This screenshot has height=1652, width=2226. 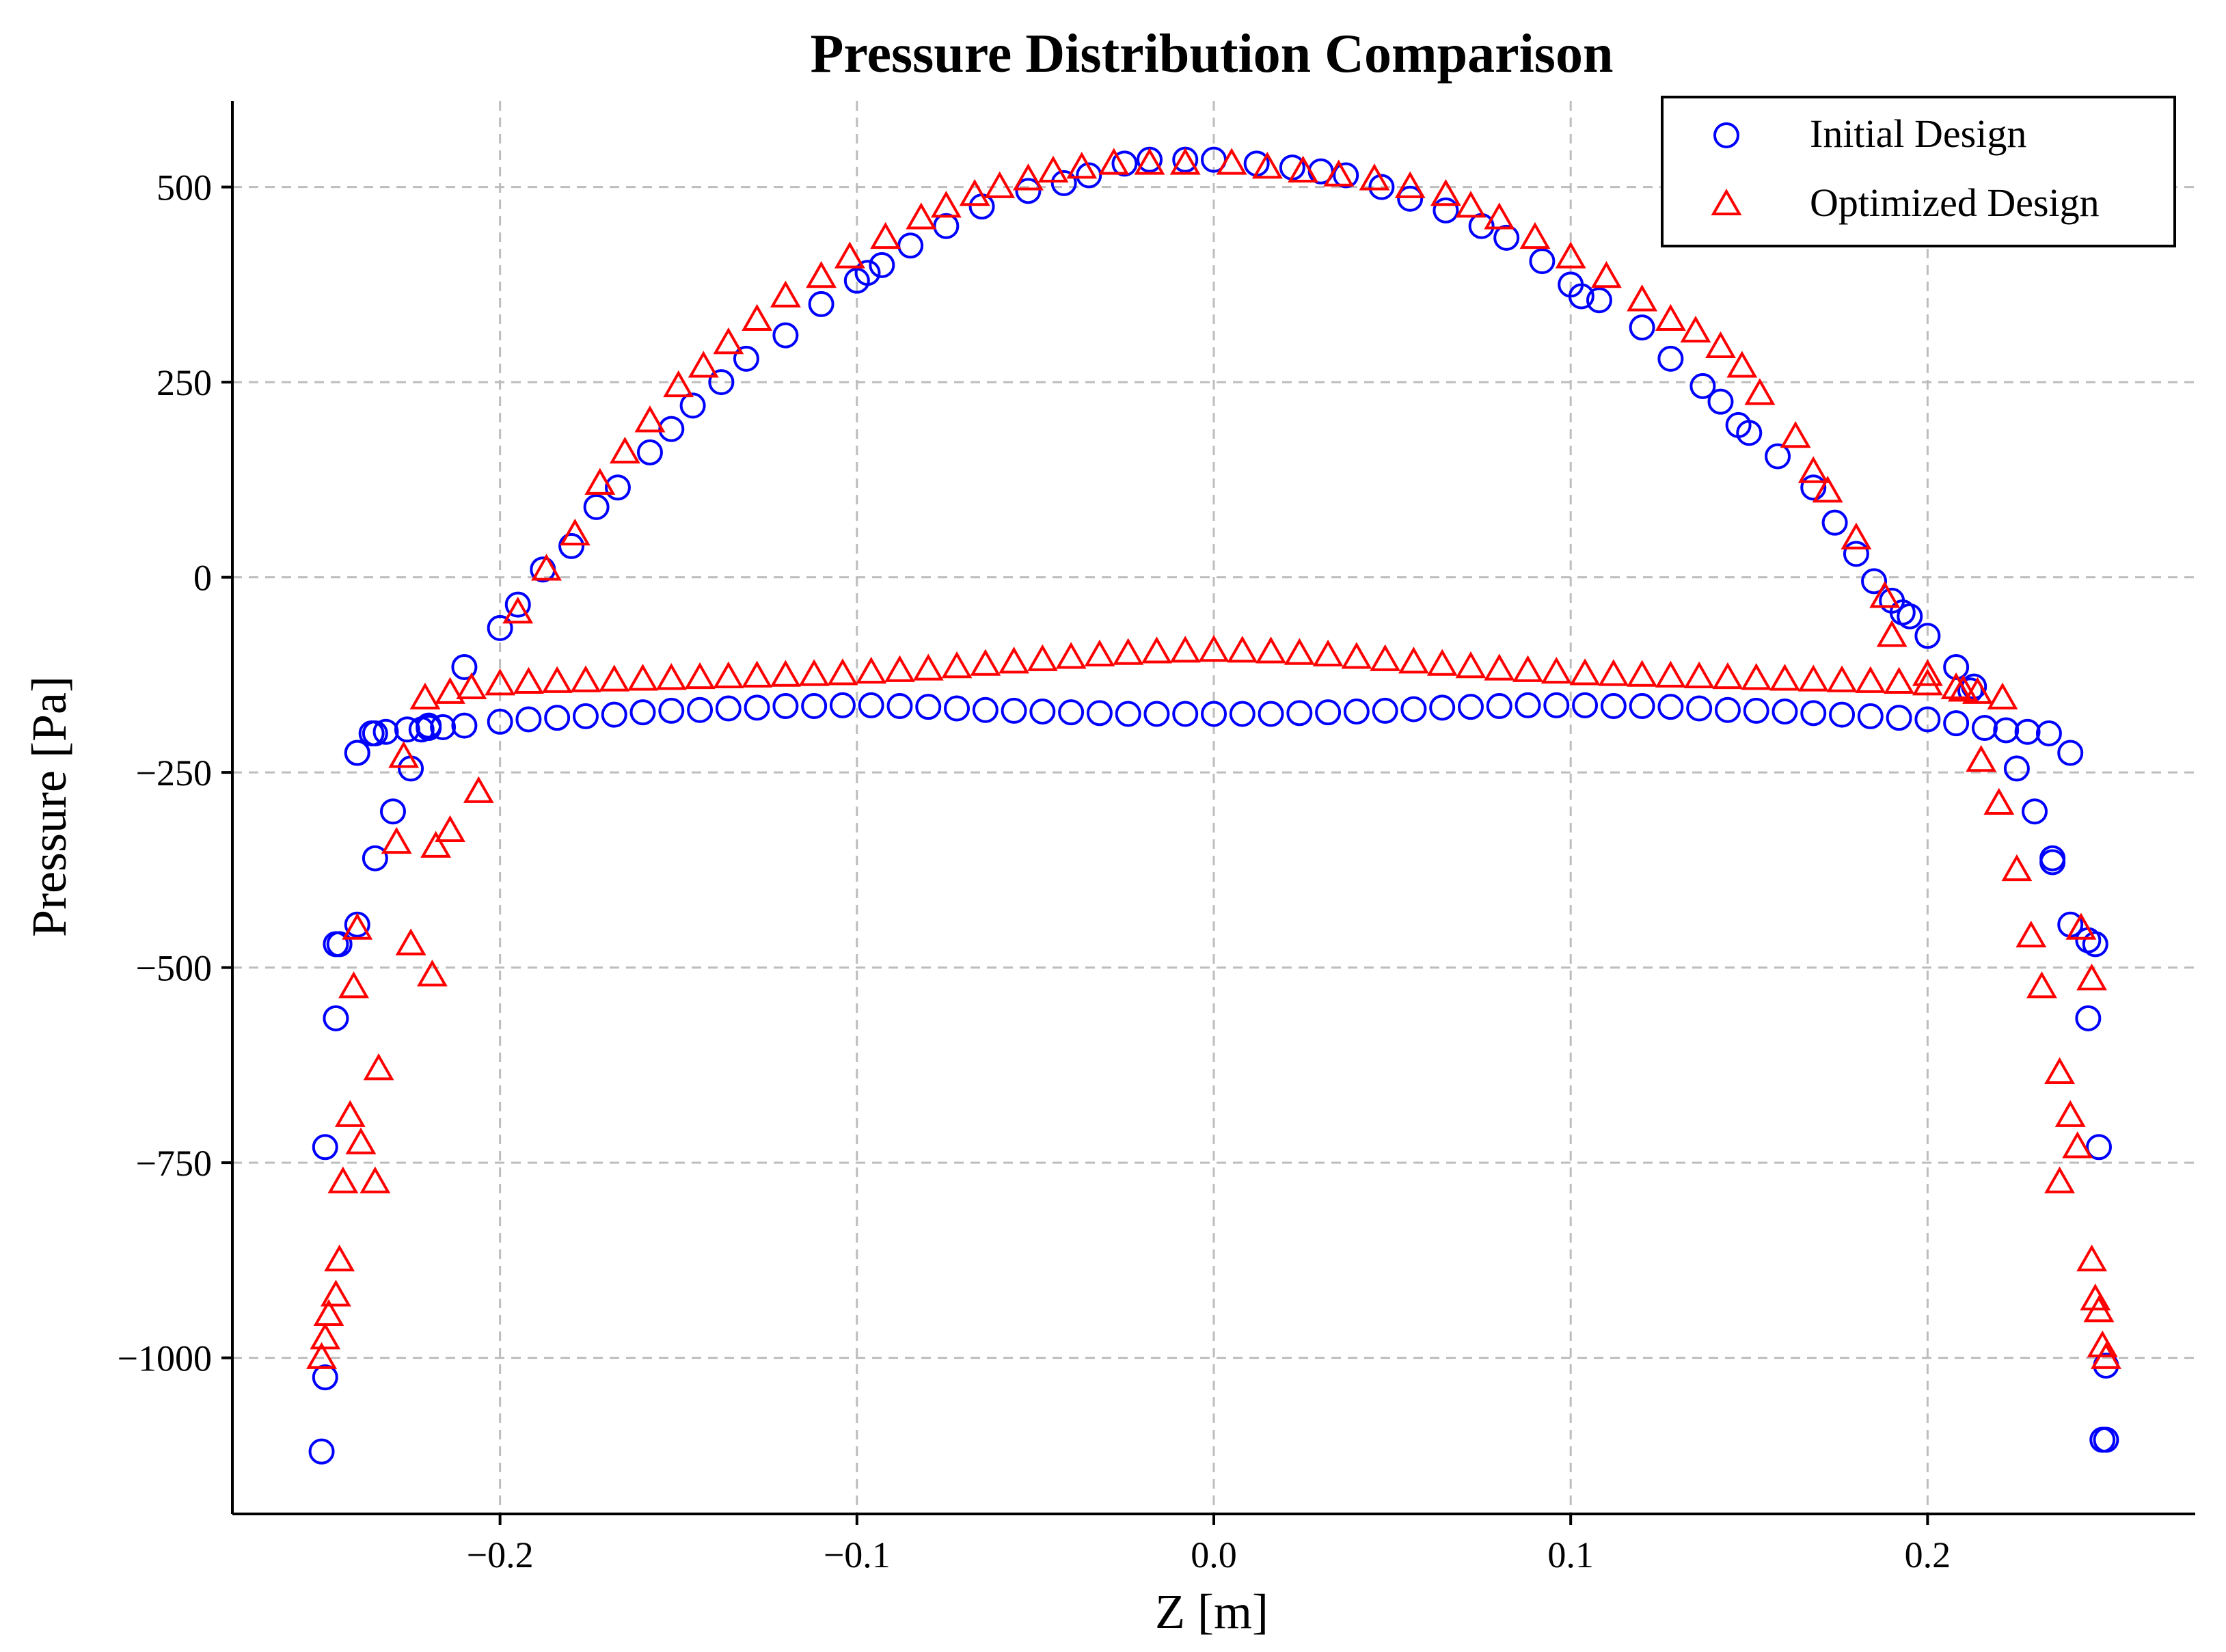 I want to click on y-tick-label: 500, so click(x=184, y=187).